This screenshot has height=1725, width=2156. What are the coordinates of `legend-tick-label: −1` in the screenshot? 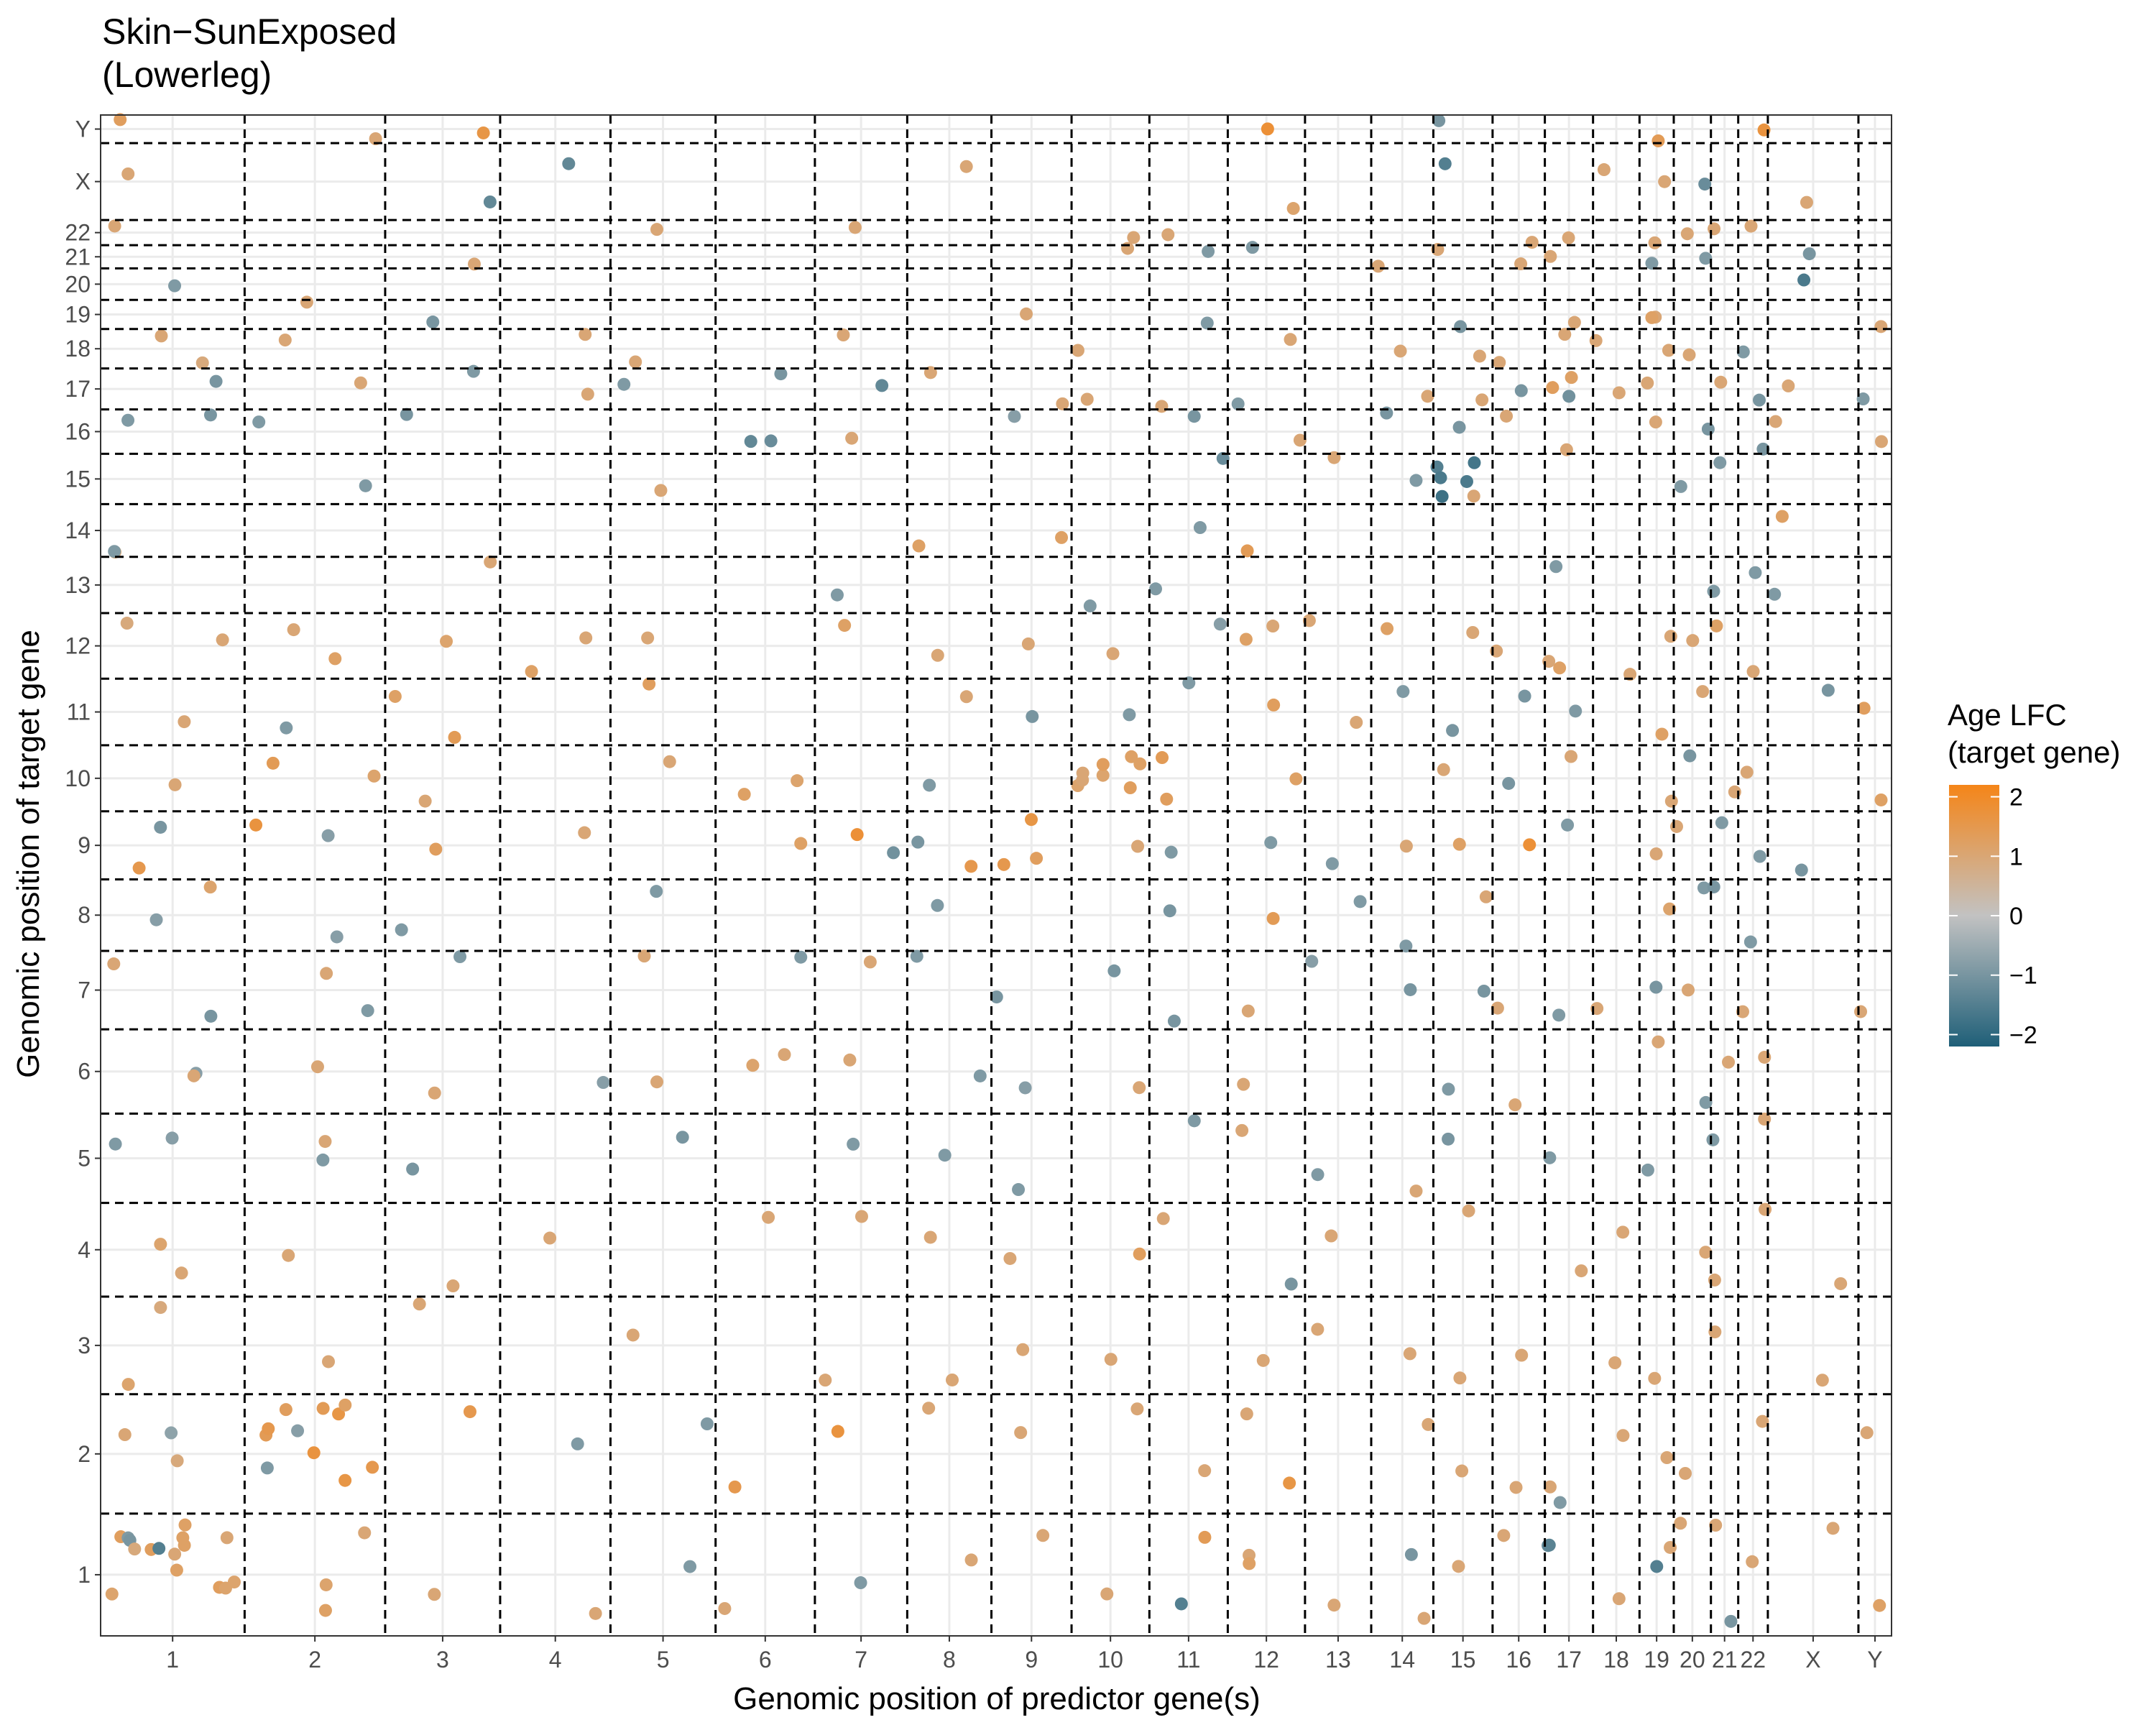 It's located at (2023, 976).